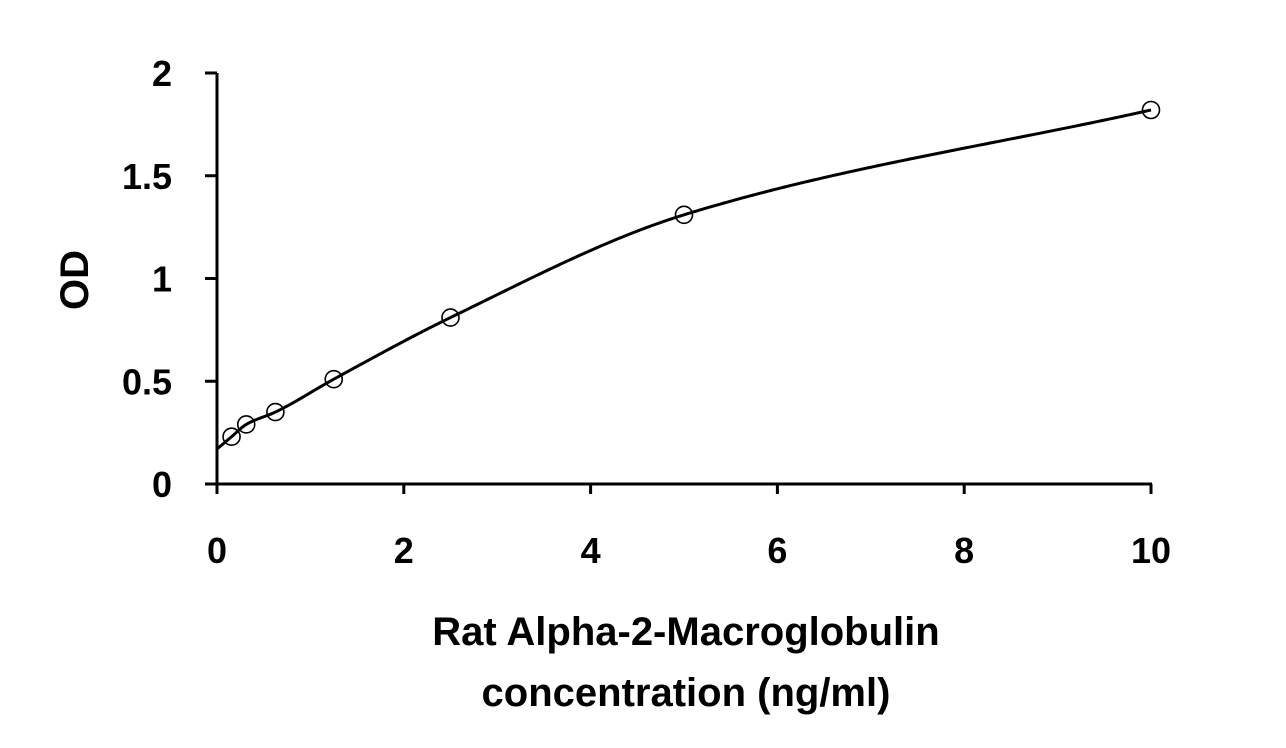  Describe the element at coordinates (147, 176) in the screenshot. I see `y-tick-label: 1.5` at that location.